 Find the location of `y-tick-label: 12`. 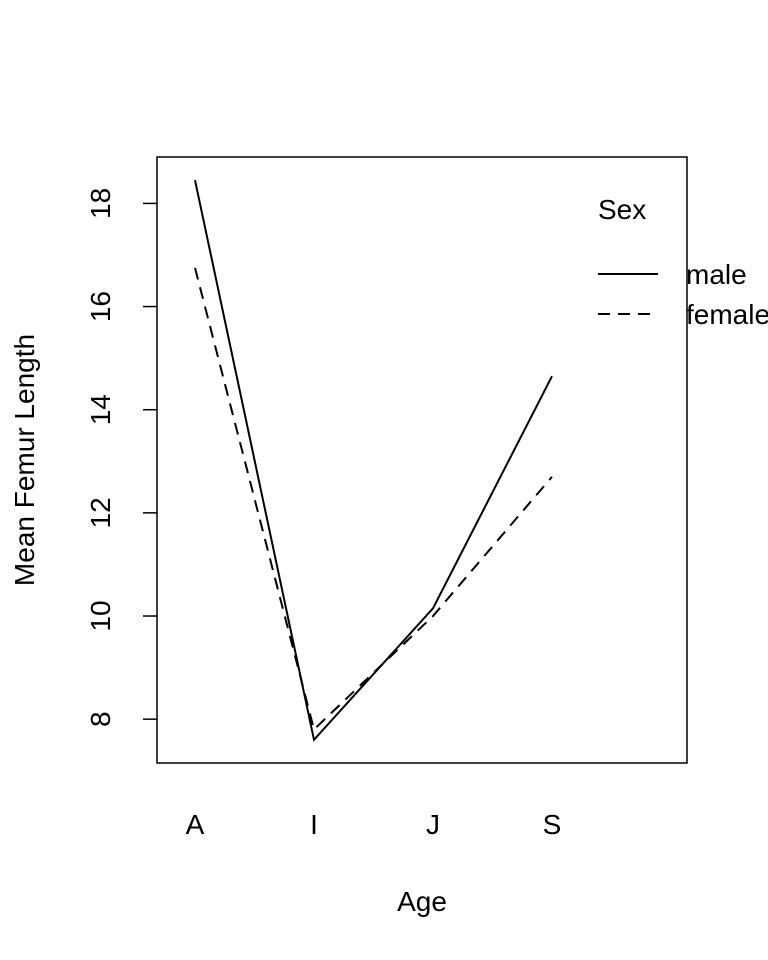

y-tick-label: 12 is located at coordinates (100, 512).